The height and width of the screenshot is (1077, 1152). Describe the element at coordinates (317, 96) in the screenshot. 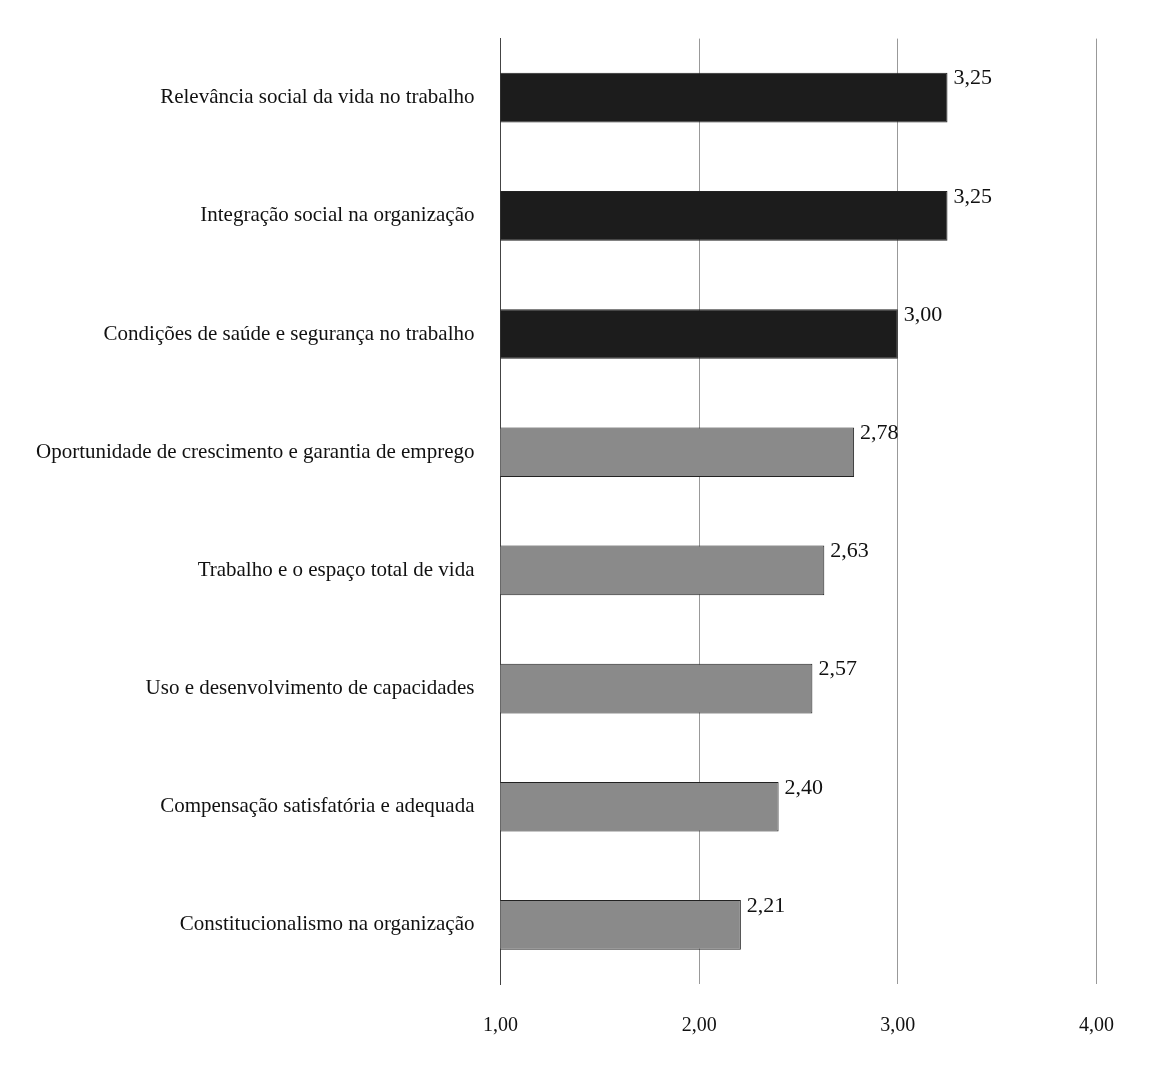

I see `y-tick-label: Relevância social da vida no trabalho` at that location.